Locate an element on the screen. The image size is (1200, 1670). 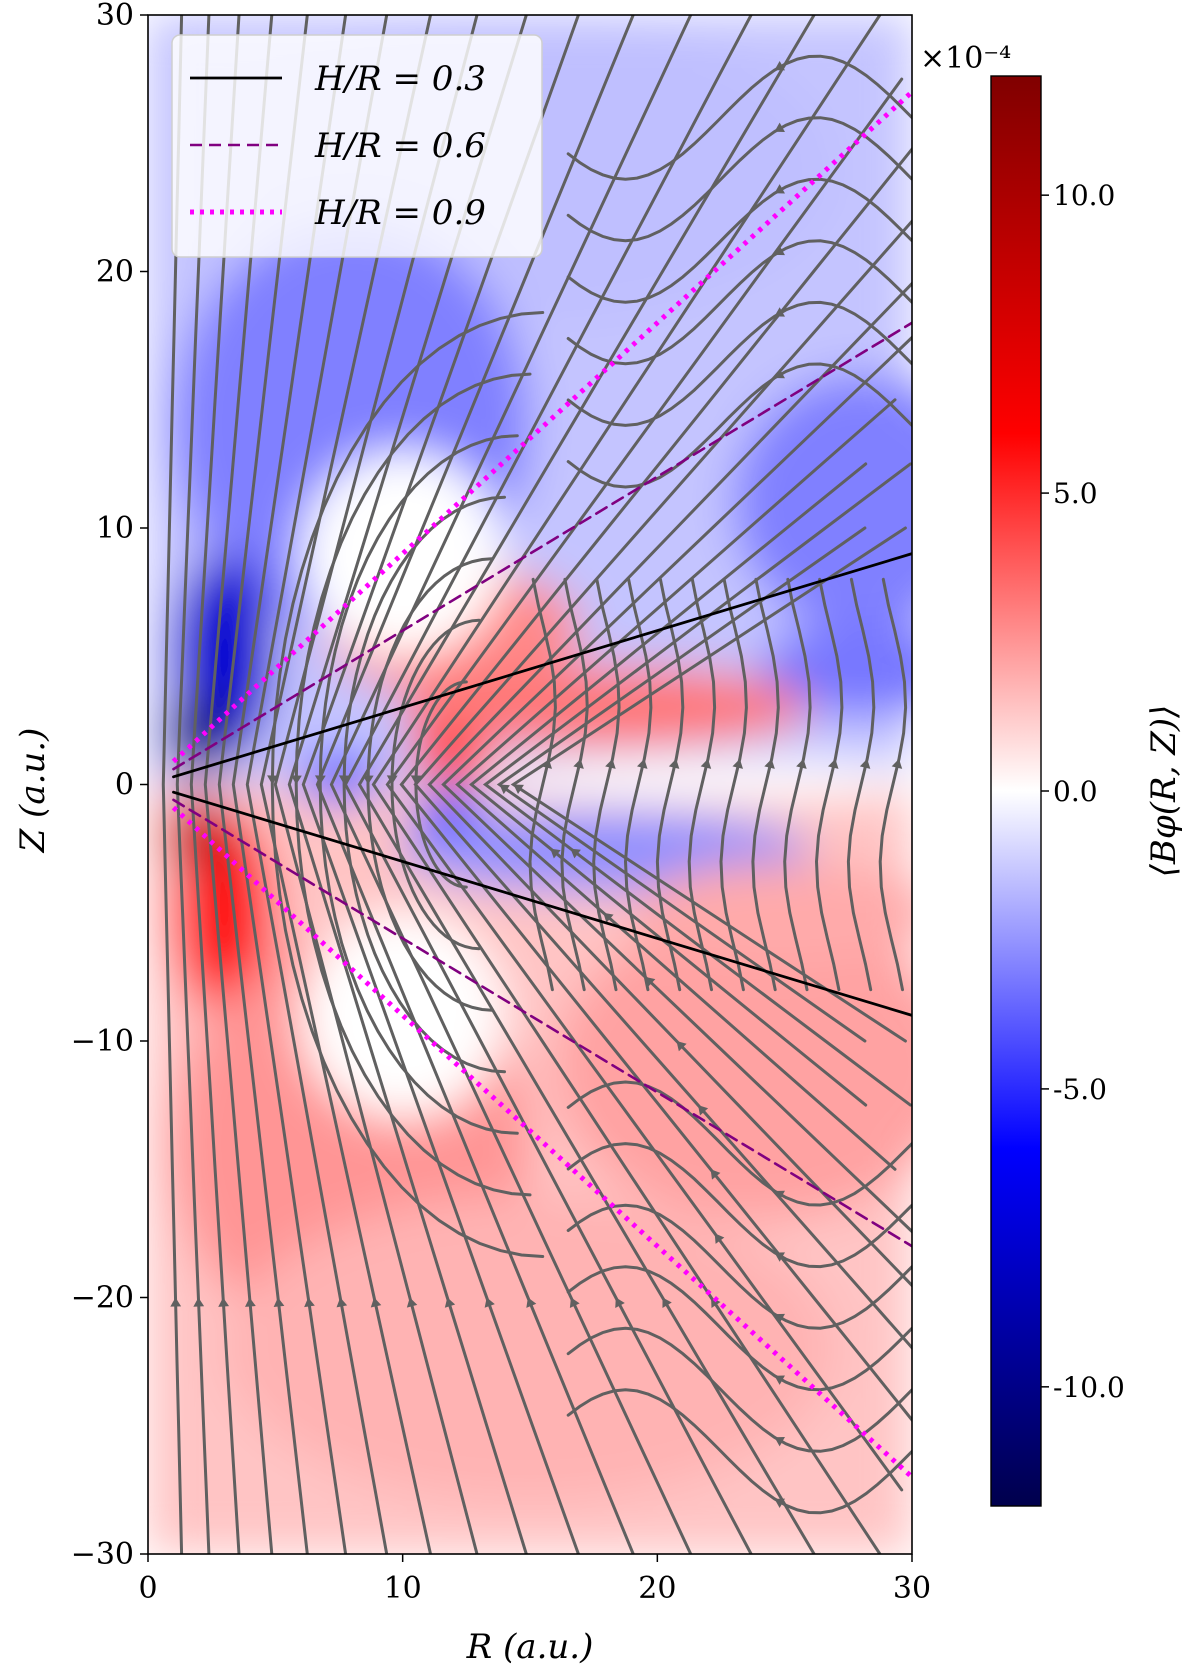
x-tick-label: 30 is located at coordinates (912, 1588).